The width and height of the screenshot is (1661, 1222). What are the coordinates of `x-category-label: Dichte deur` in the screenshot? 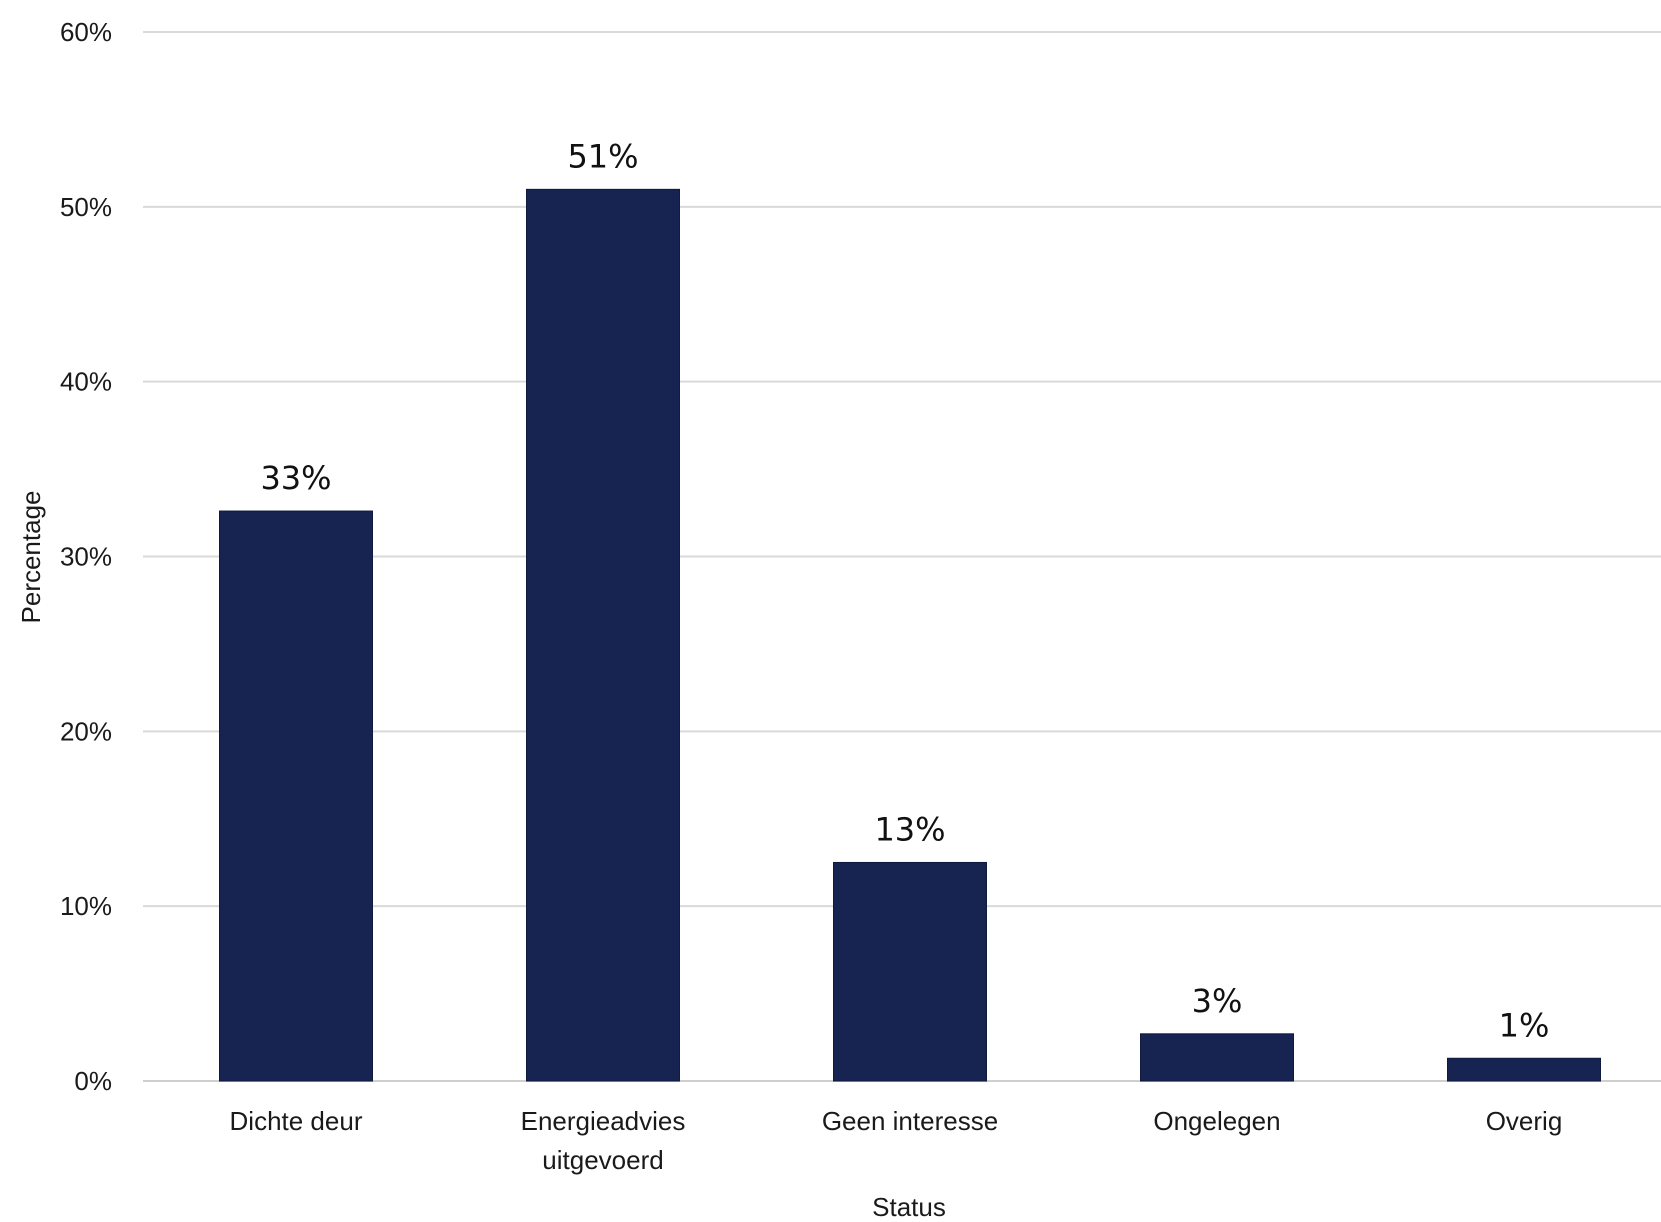 It's located at (296, 1121).